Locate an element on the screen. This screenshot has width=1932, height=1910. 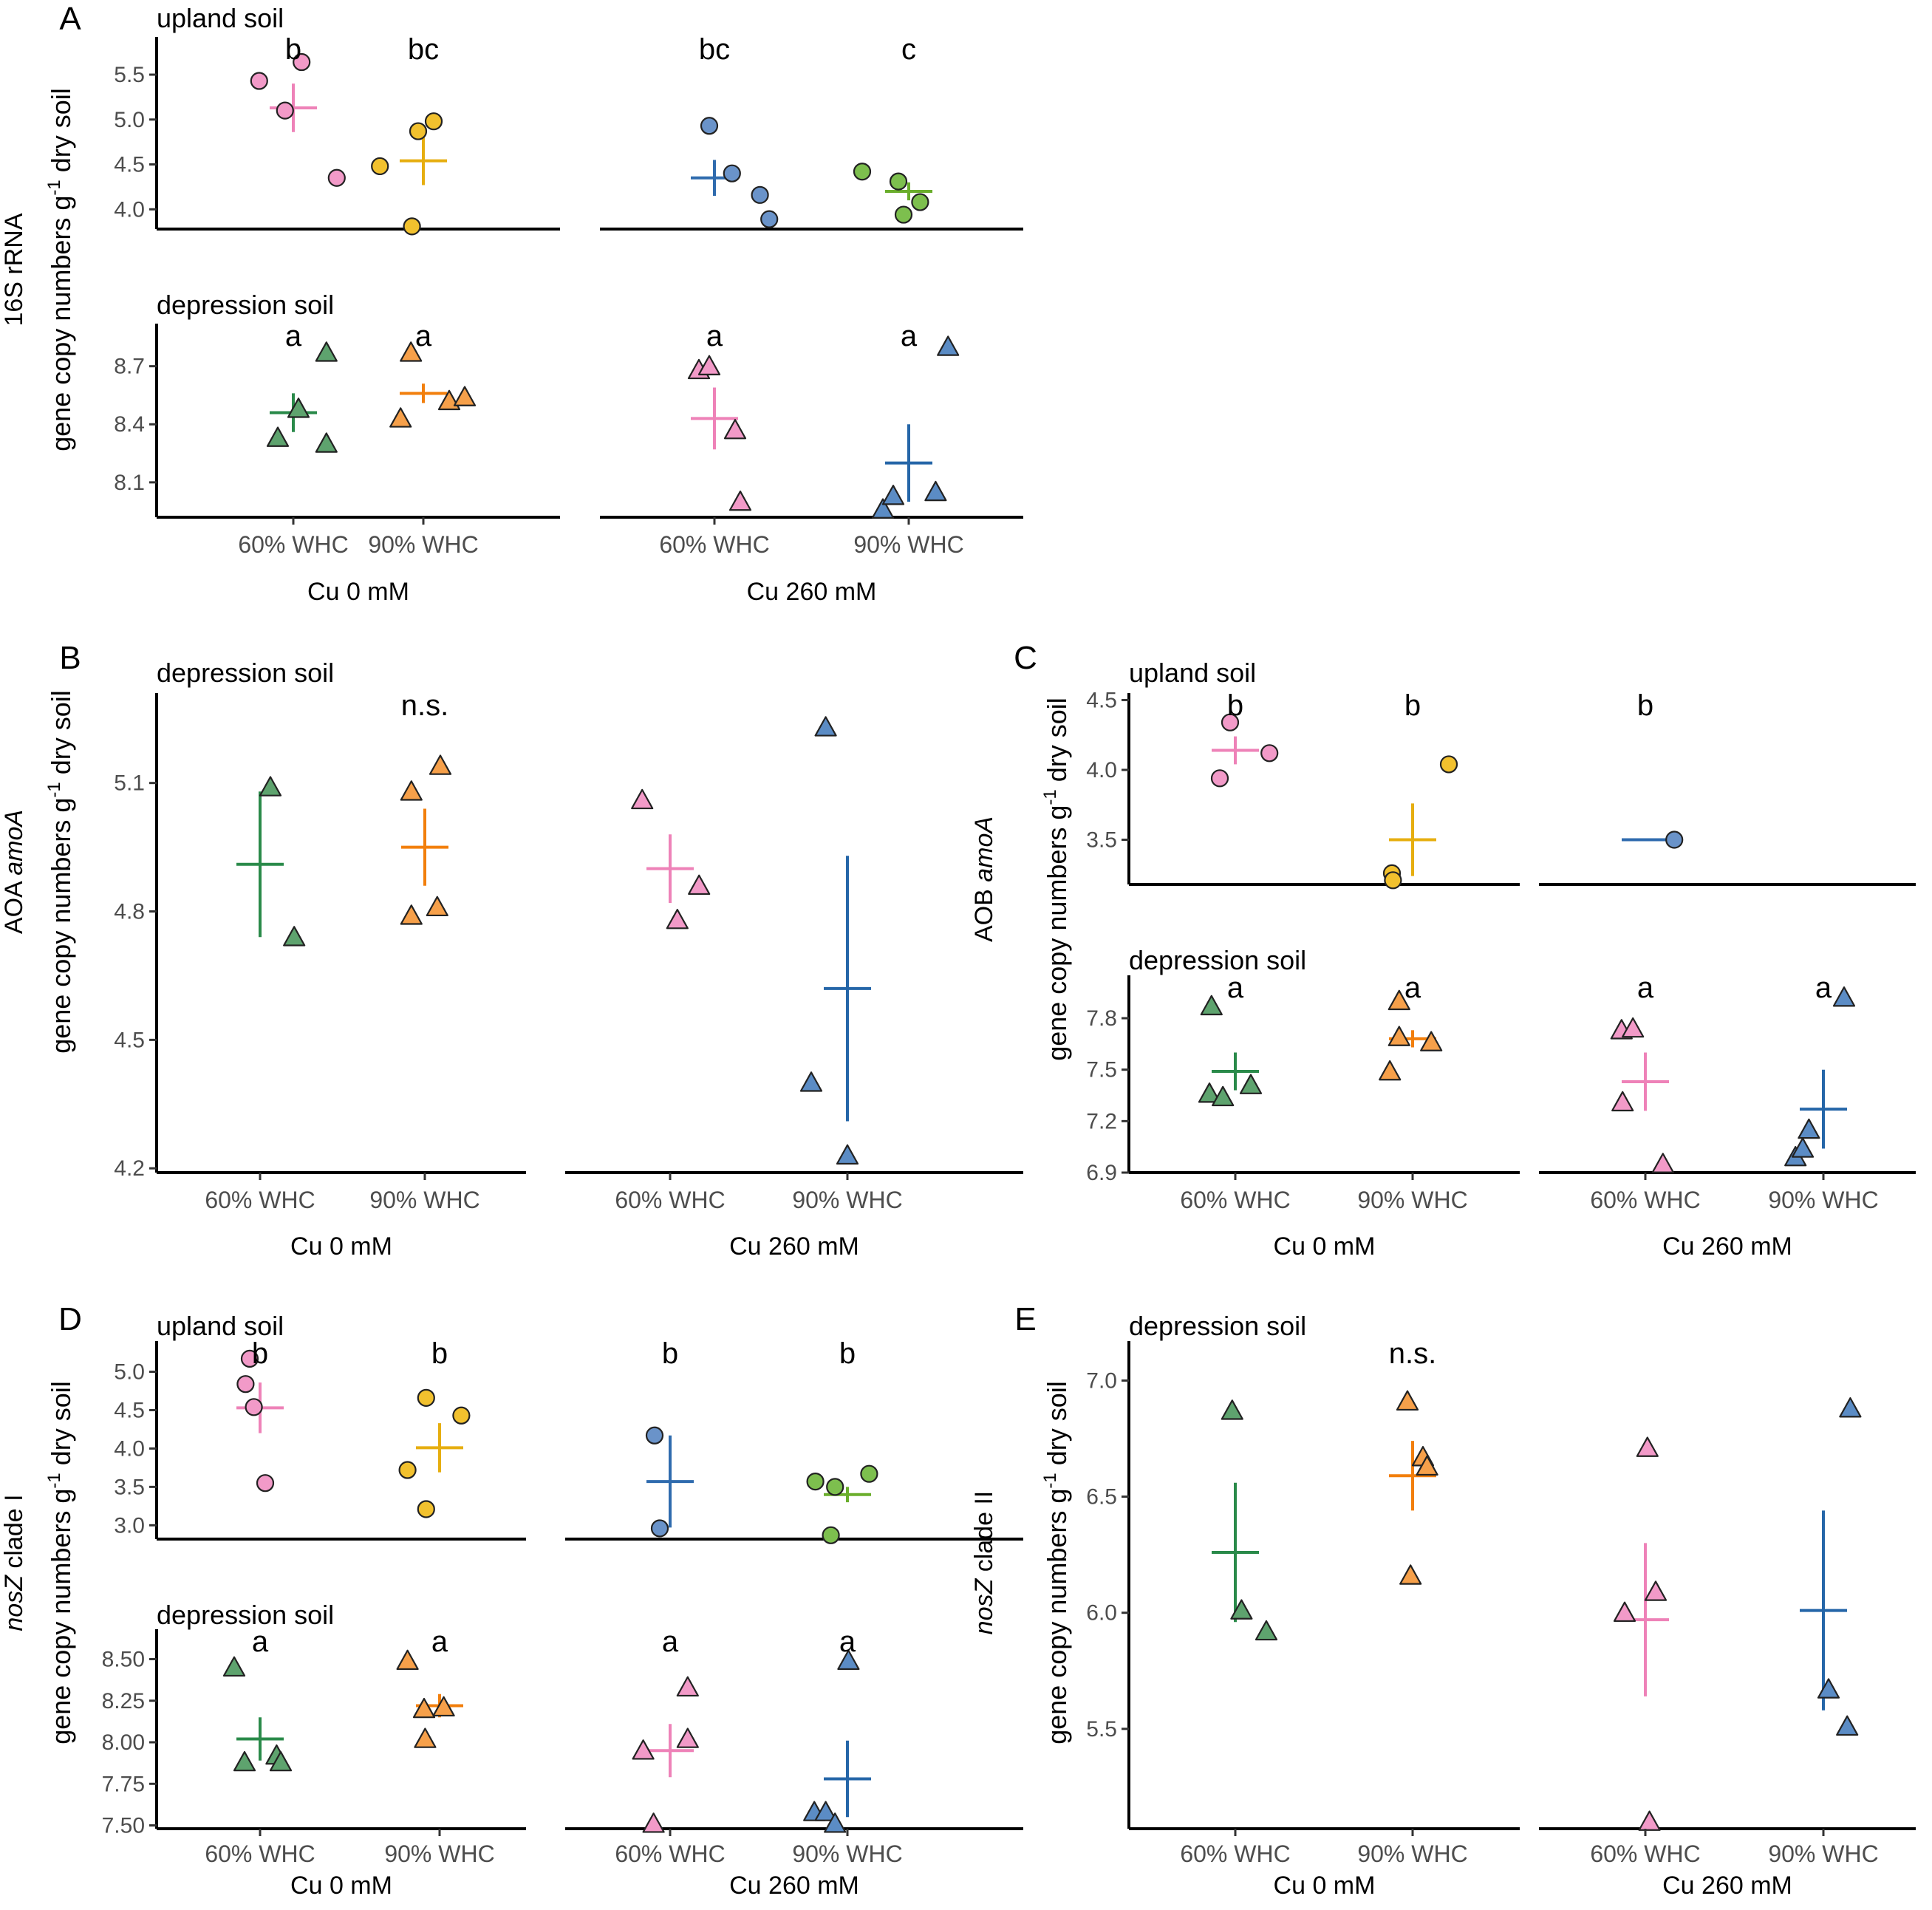
gene-plain: AOB is located at coordinates (984, 912).